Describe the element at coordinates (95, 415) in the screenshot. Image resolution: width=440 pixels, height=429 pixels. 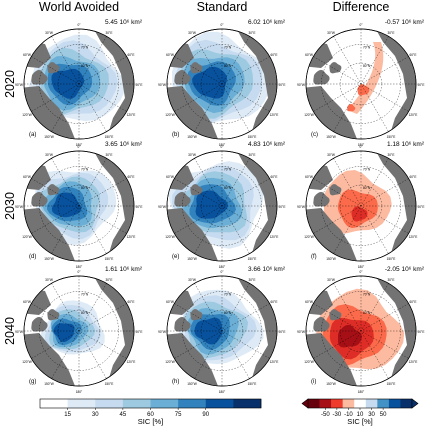
I see `colorbar-tick-label: 30` at that location.